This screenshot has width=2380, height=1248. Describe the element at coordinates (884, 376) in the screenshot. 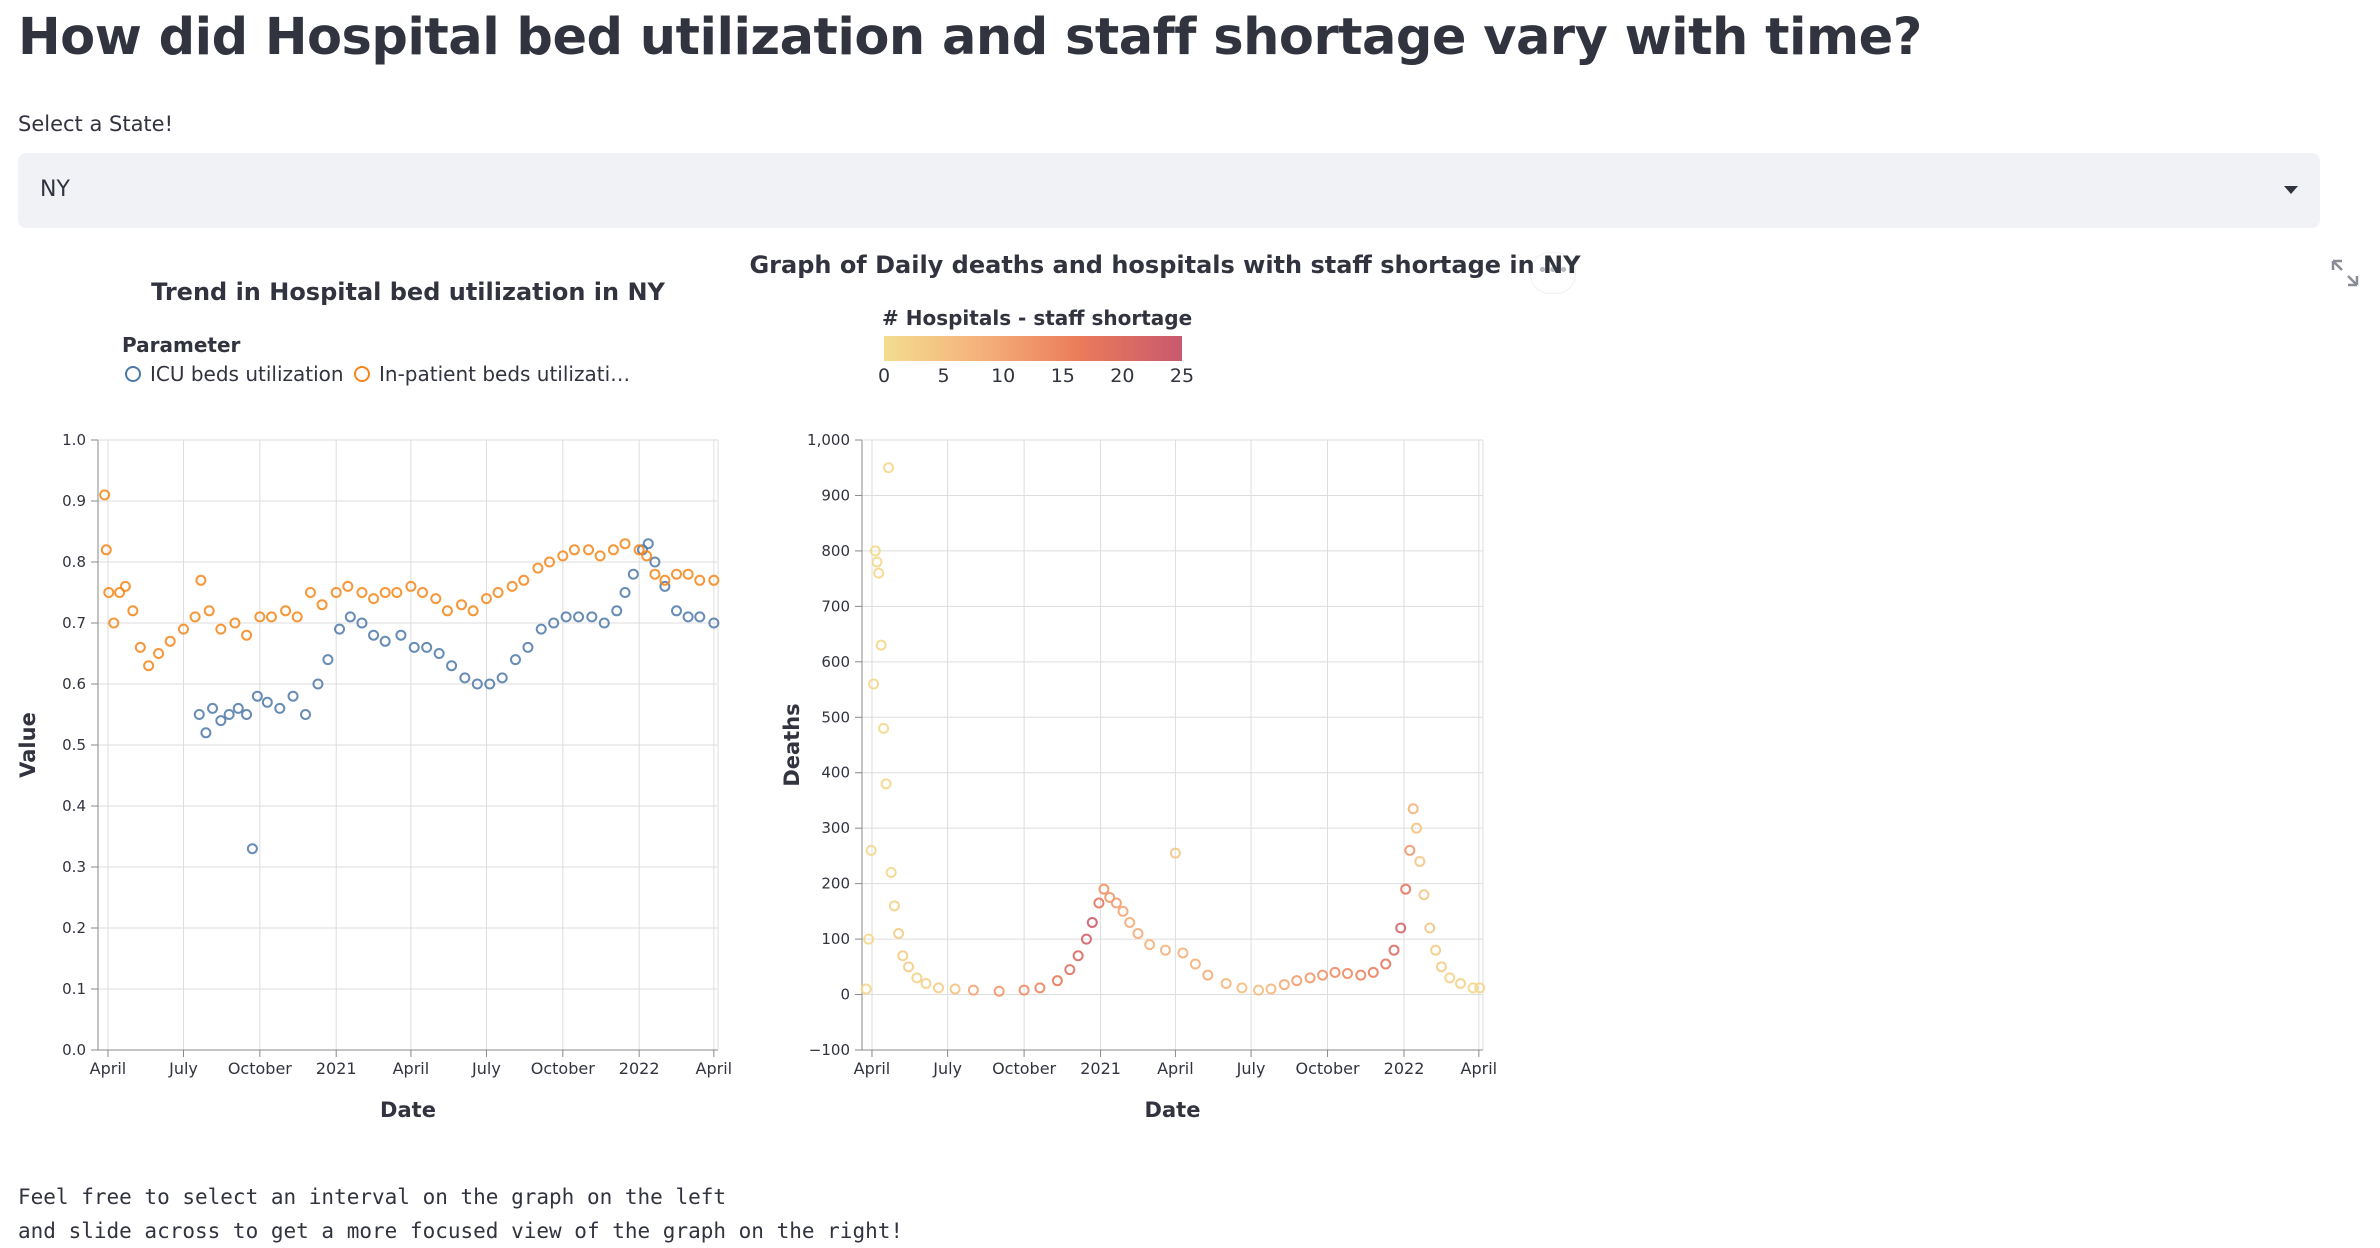

I see `color-legend-tick-label: 0` at that location.